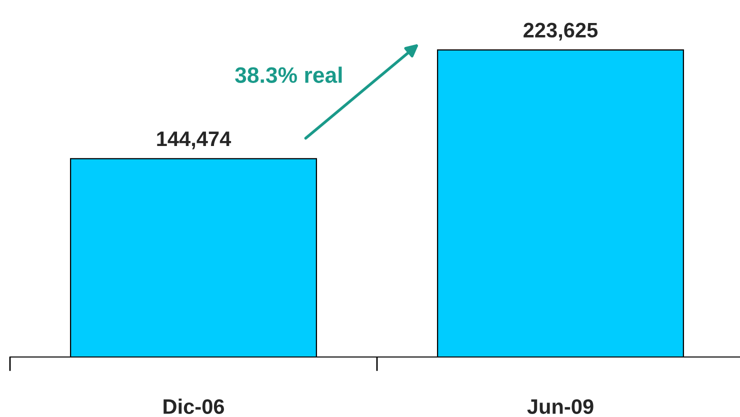  Describe the element at coordinates (194, 141) in the screenshot. I see `data-label: 144,474` at that location.